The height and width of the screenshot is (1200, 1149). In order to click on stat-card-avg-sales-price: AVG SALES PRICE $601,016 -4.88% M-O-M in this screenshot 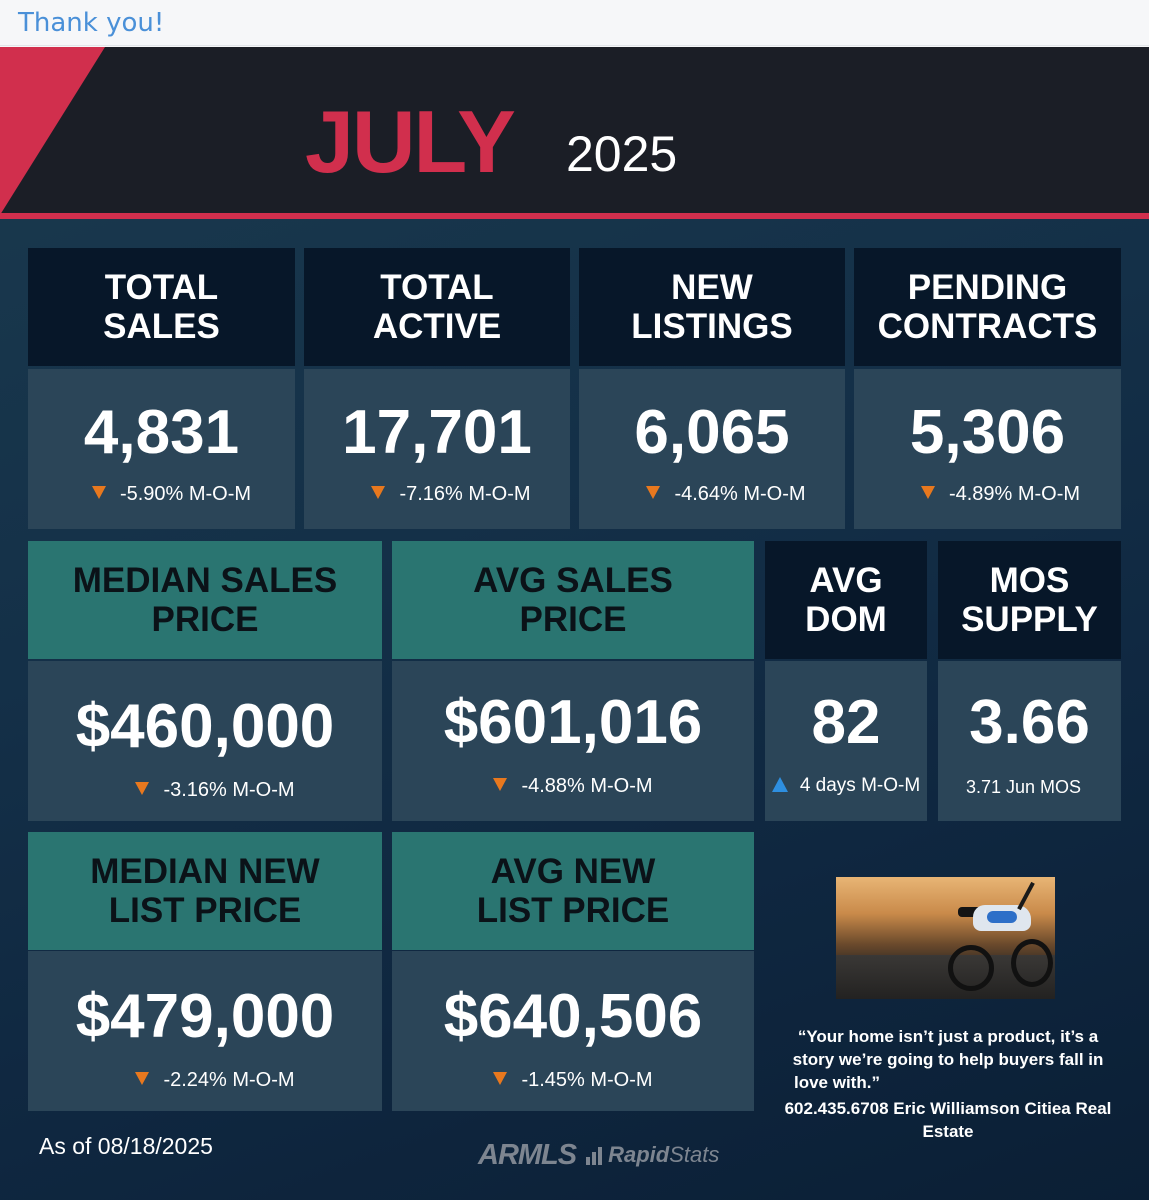, I will do `click(573, 681)`.